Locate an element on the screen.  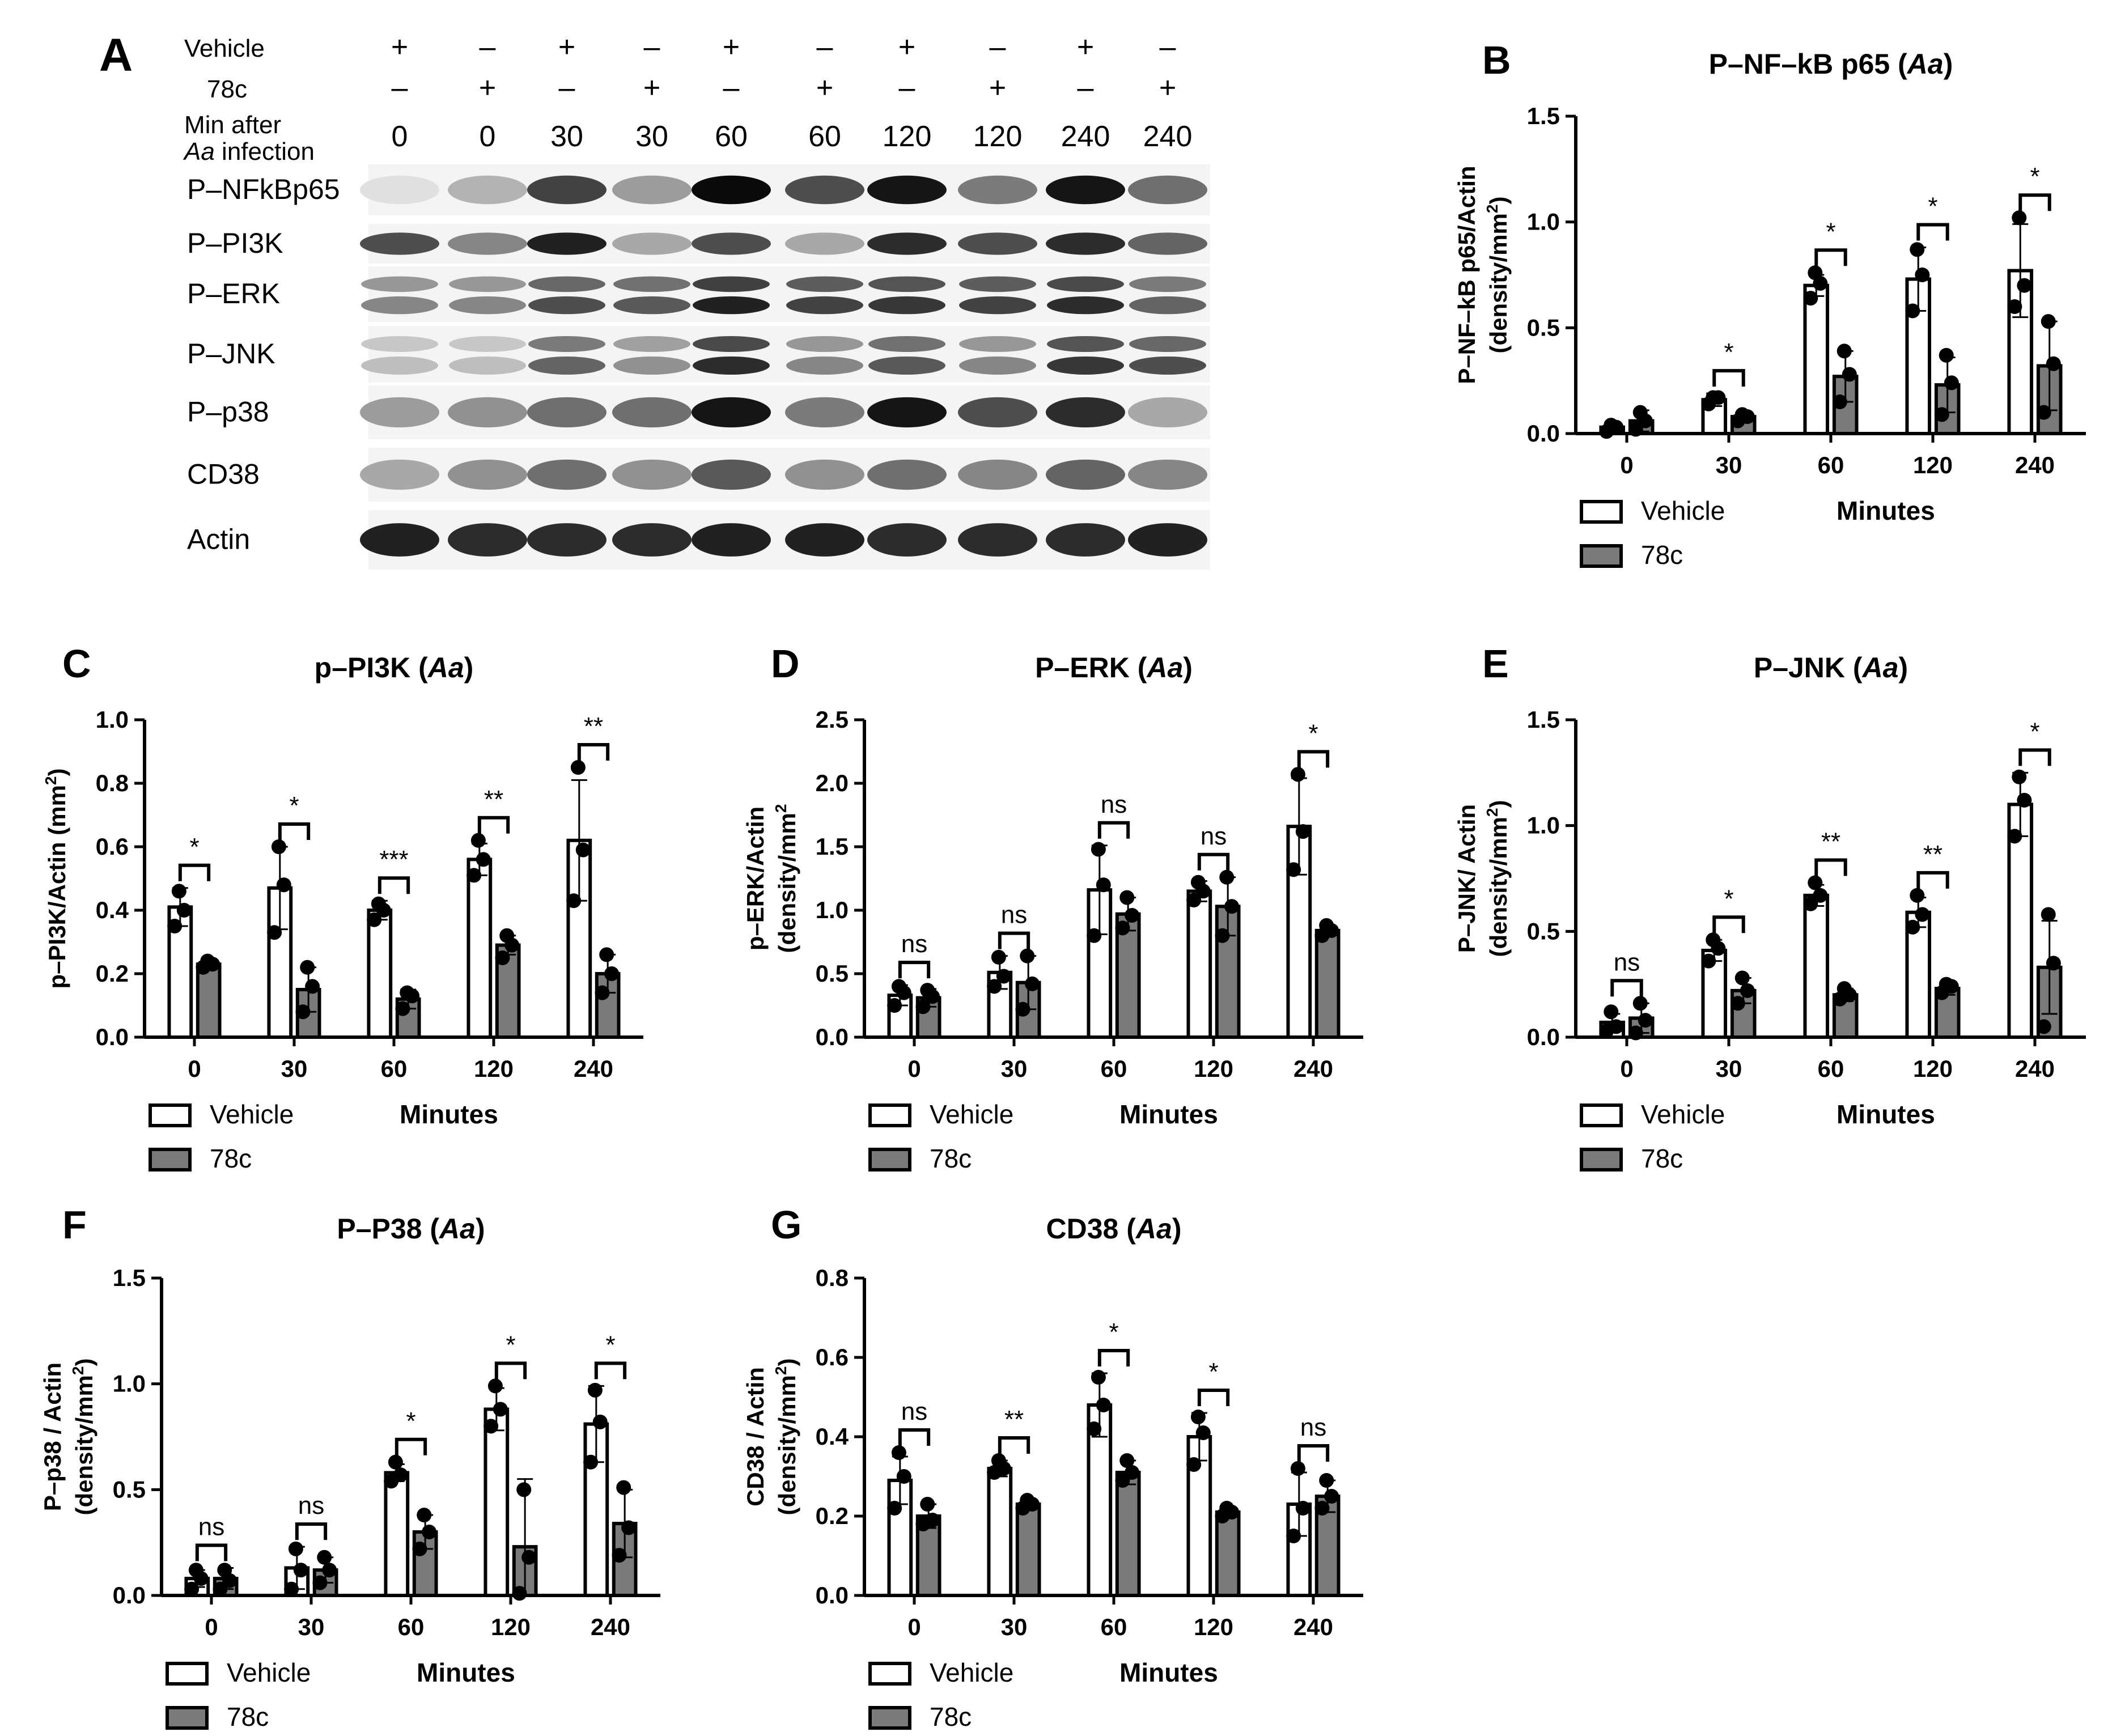
y-tick-label: 0.5 is located at coordinates (832, 973).